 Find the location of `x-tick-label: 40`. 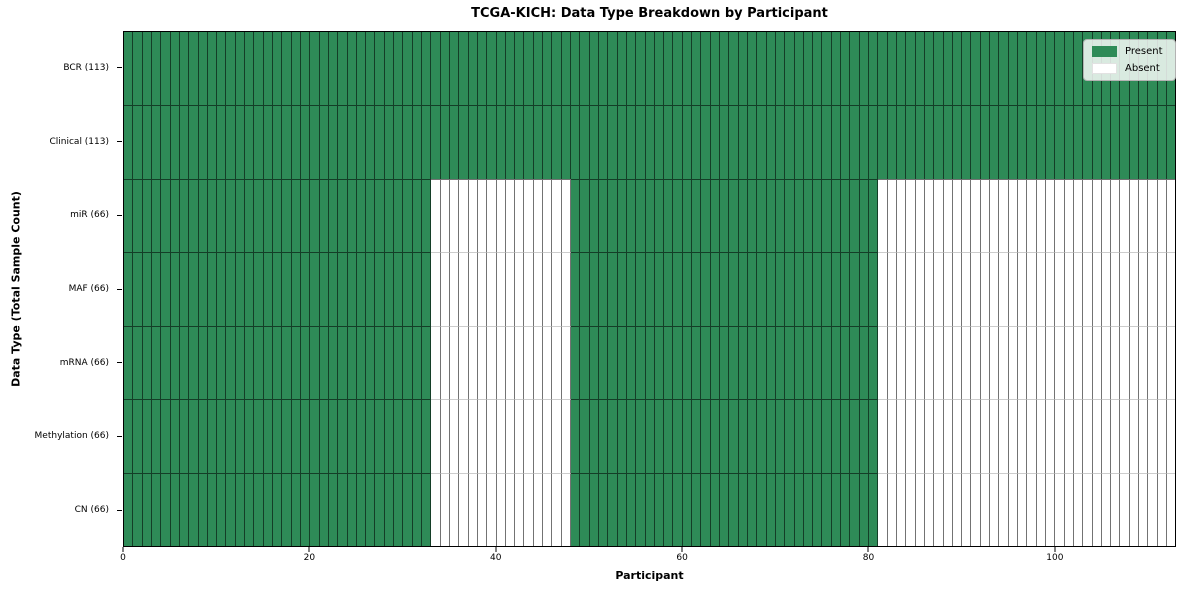

x-tick-label: 40 is located at coordinates (496, 558).